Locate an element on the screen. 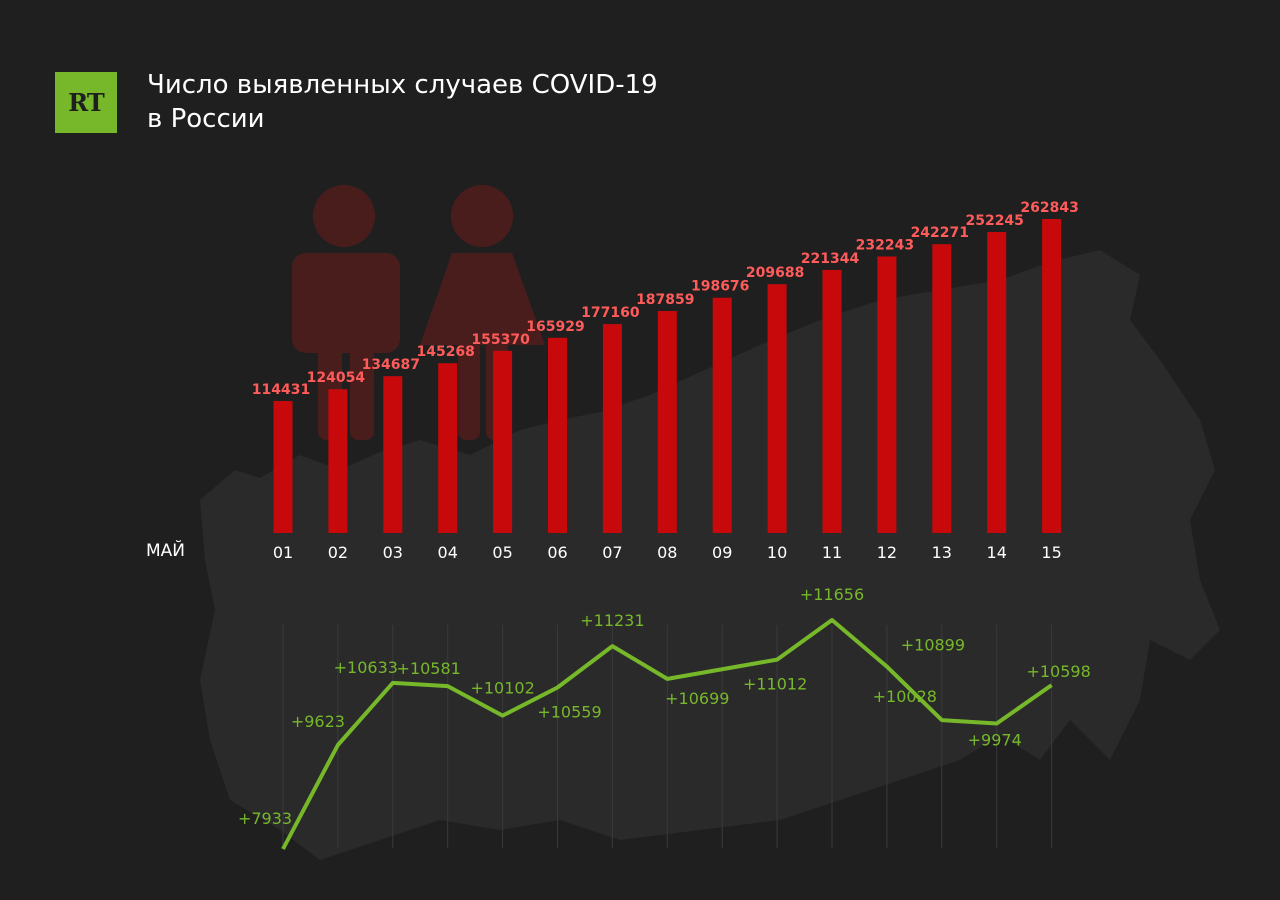  bar-label-08: 187859 is located at coordinates (665, 300).